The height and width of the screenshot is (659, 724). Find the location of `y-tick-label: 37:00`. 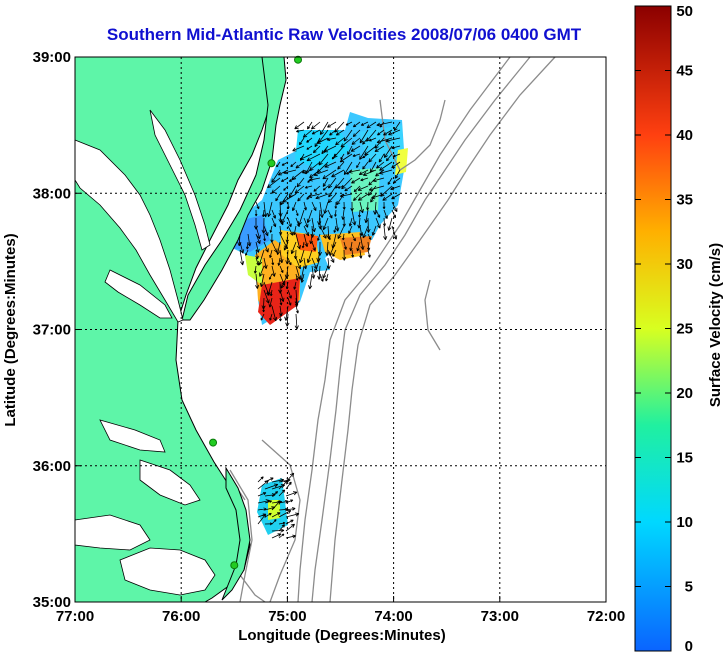

y-tick-label: 37:00 is located at coordinates (52, 330).